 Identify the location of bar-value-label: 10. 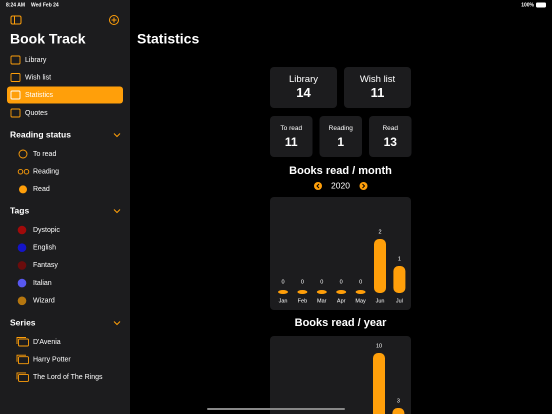
(379, 346).